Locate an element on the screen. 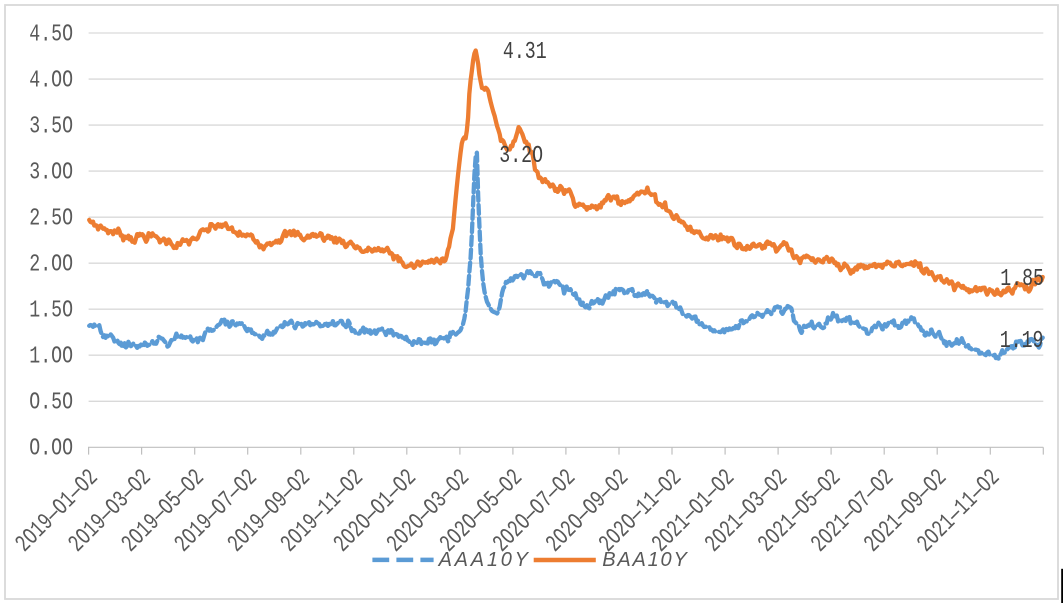 The height and width of the screenshot is (603, 1063). svg-text: 3.5O is located at coordinates (51, 126).